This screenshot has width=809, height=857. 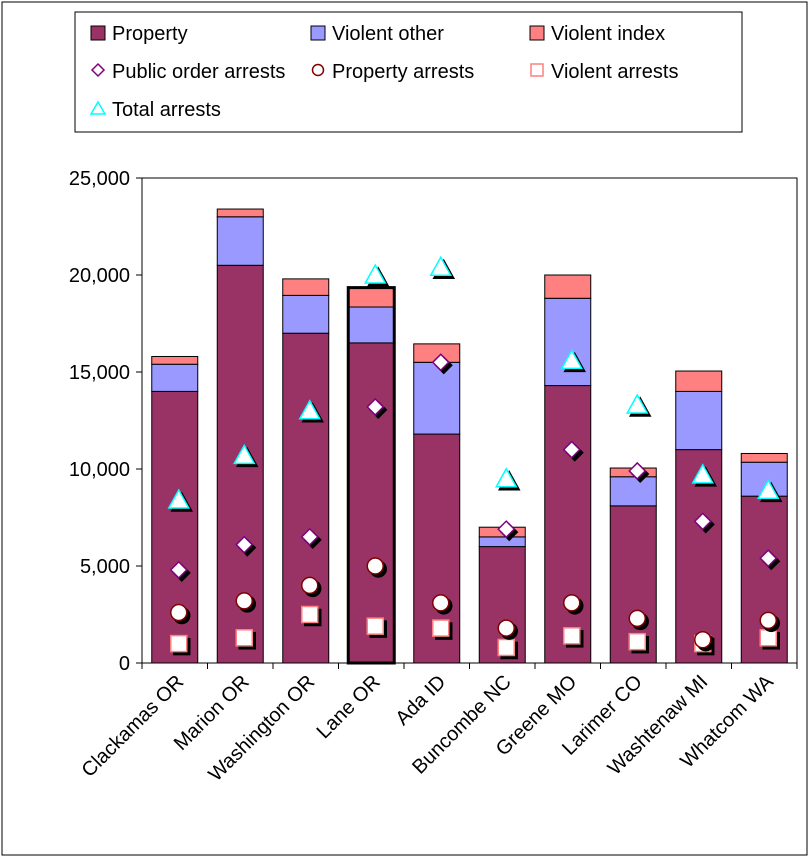 I want to click on legend-item-public-order-arrests: Public order arrests, so click(x=187, y=72).